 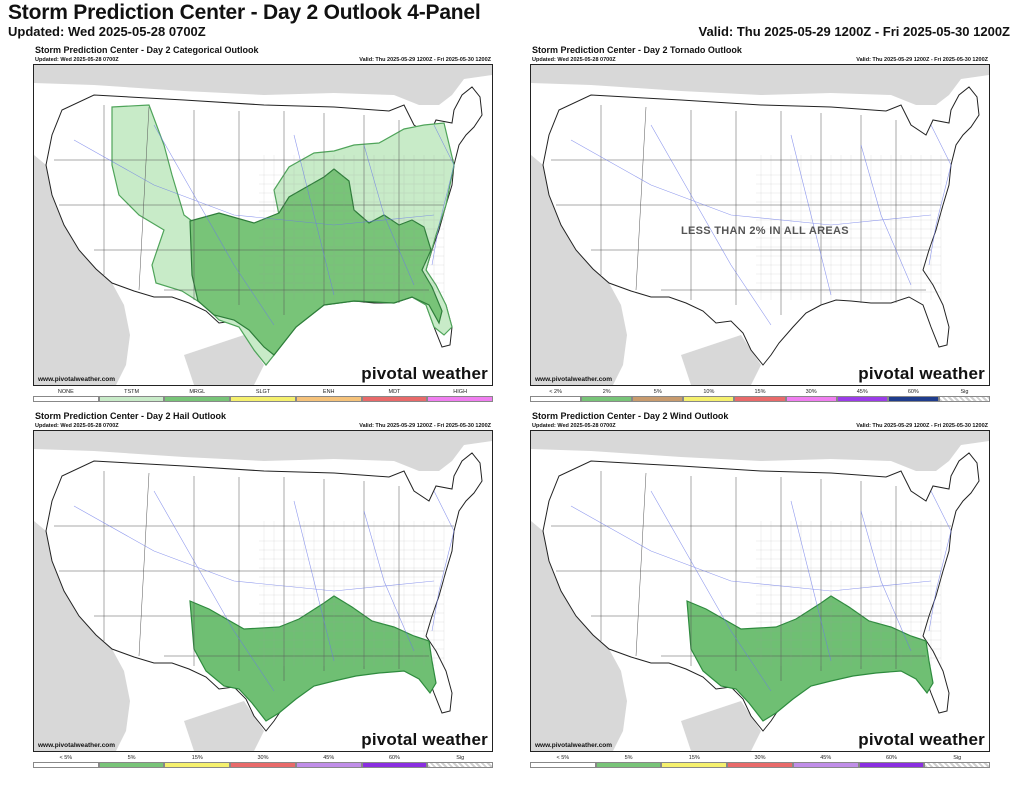 What do you see at coordinates (709, 397) in the screenshot?
I see `legend-item: 10%` at bounding box center [709, 397].